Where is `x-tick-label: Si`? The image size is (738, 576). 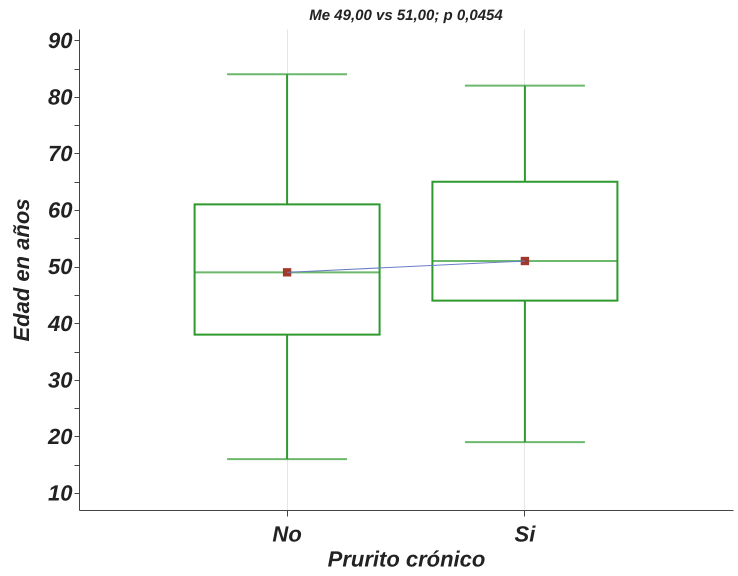 x-tick-label: Si is located at coordinates (525, 534).